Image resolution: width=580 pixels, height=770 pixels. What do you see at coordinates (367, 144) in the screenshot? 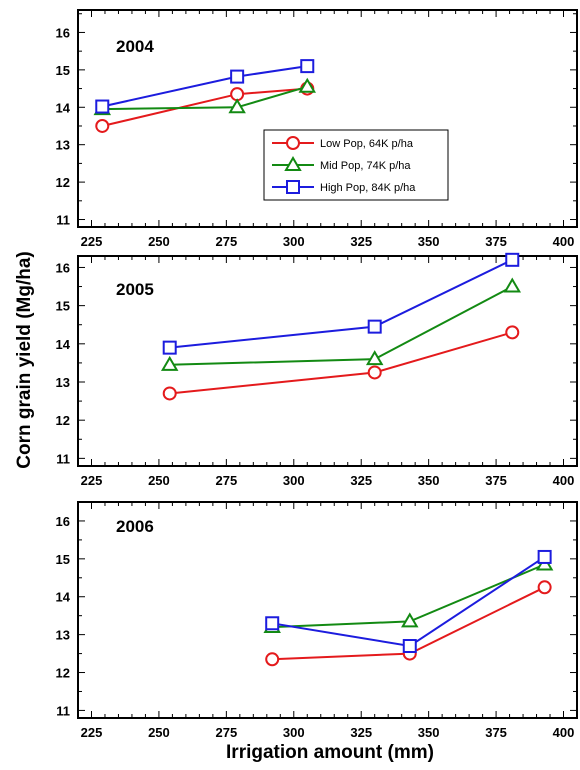
I see `legend-label: Low Pop, 64K p/ha` at bounding box center [367, 144].